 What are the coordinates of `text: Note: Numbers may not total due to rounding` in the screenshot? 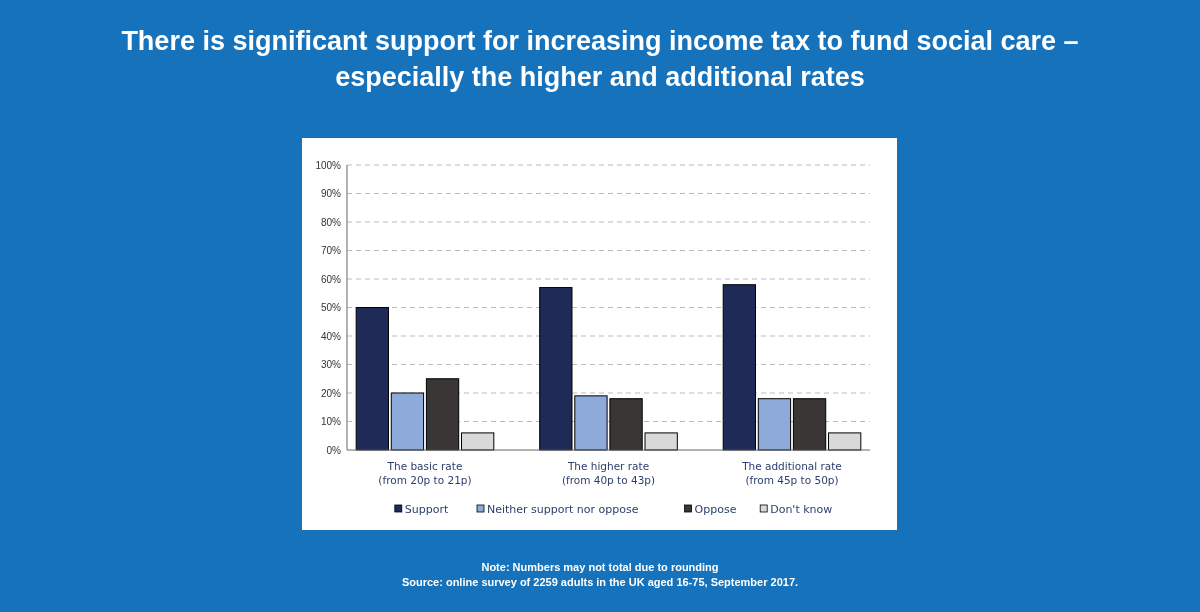 It's located at (600, 567).